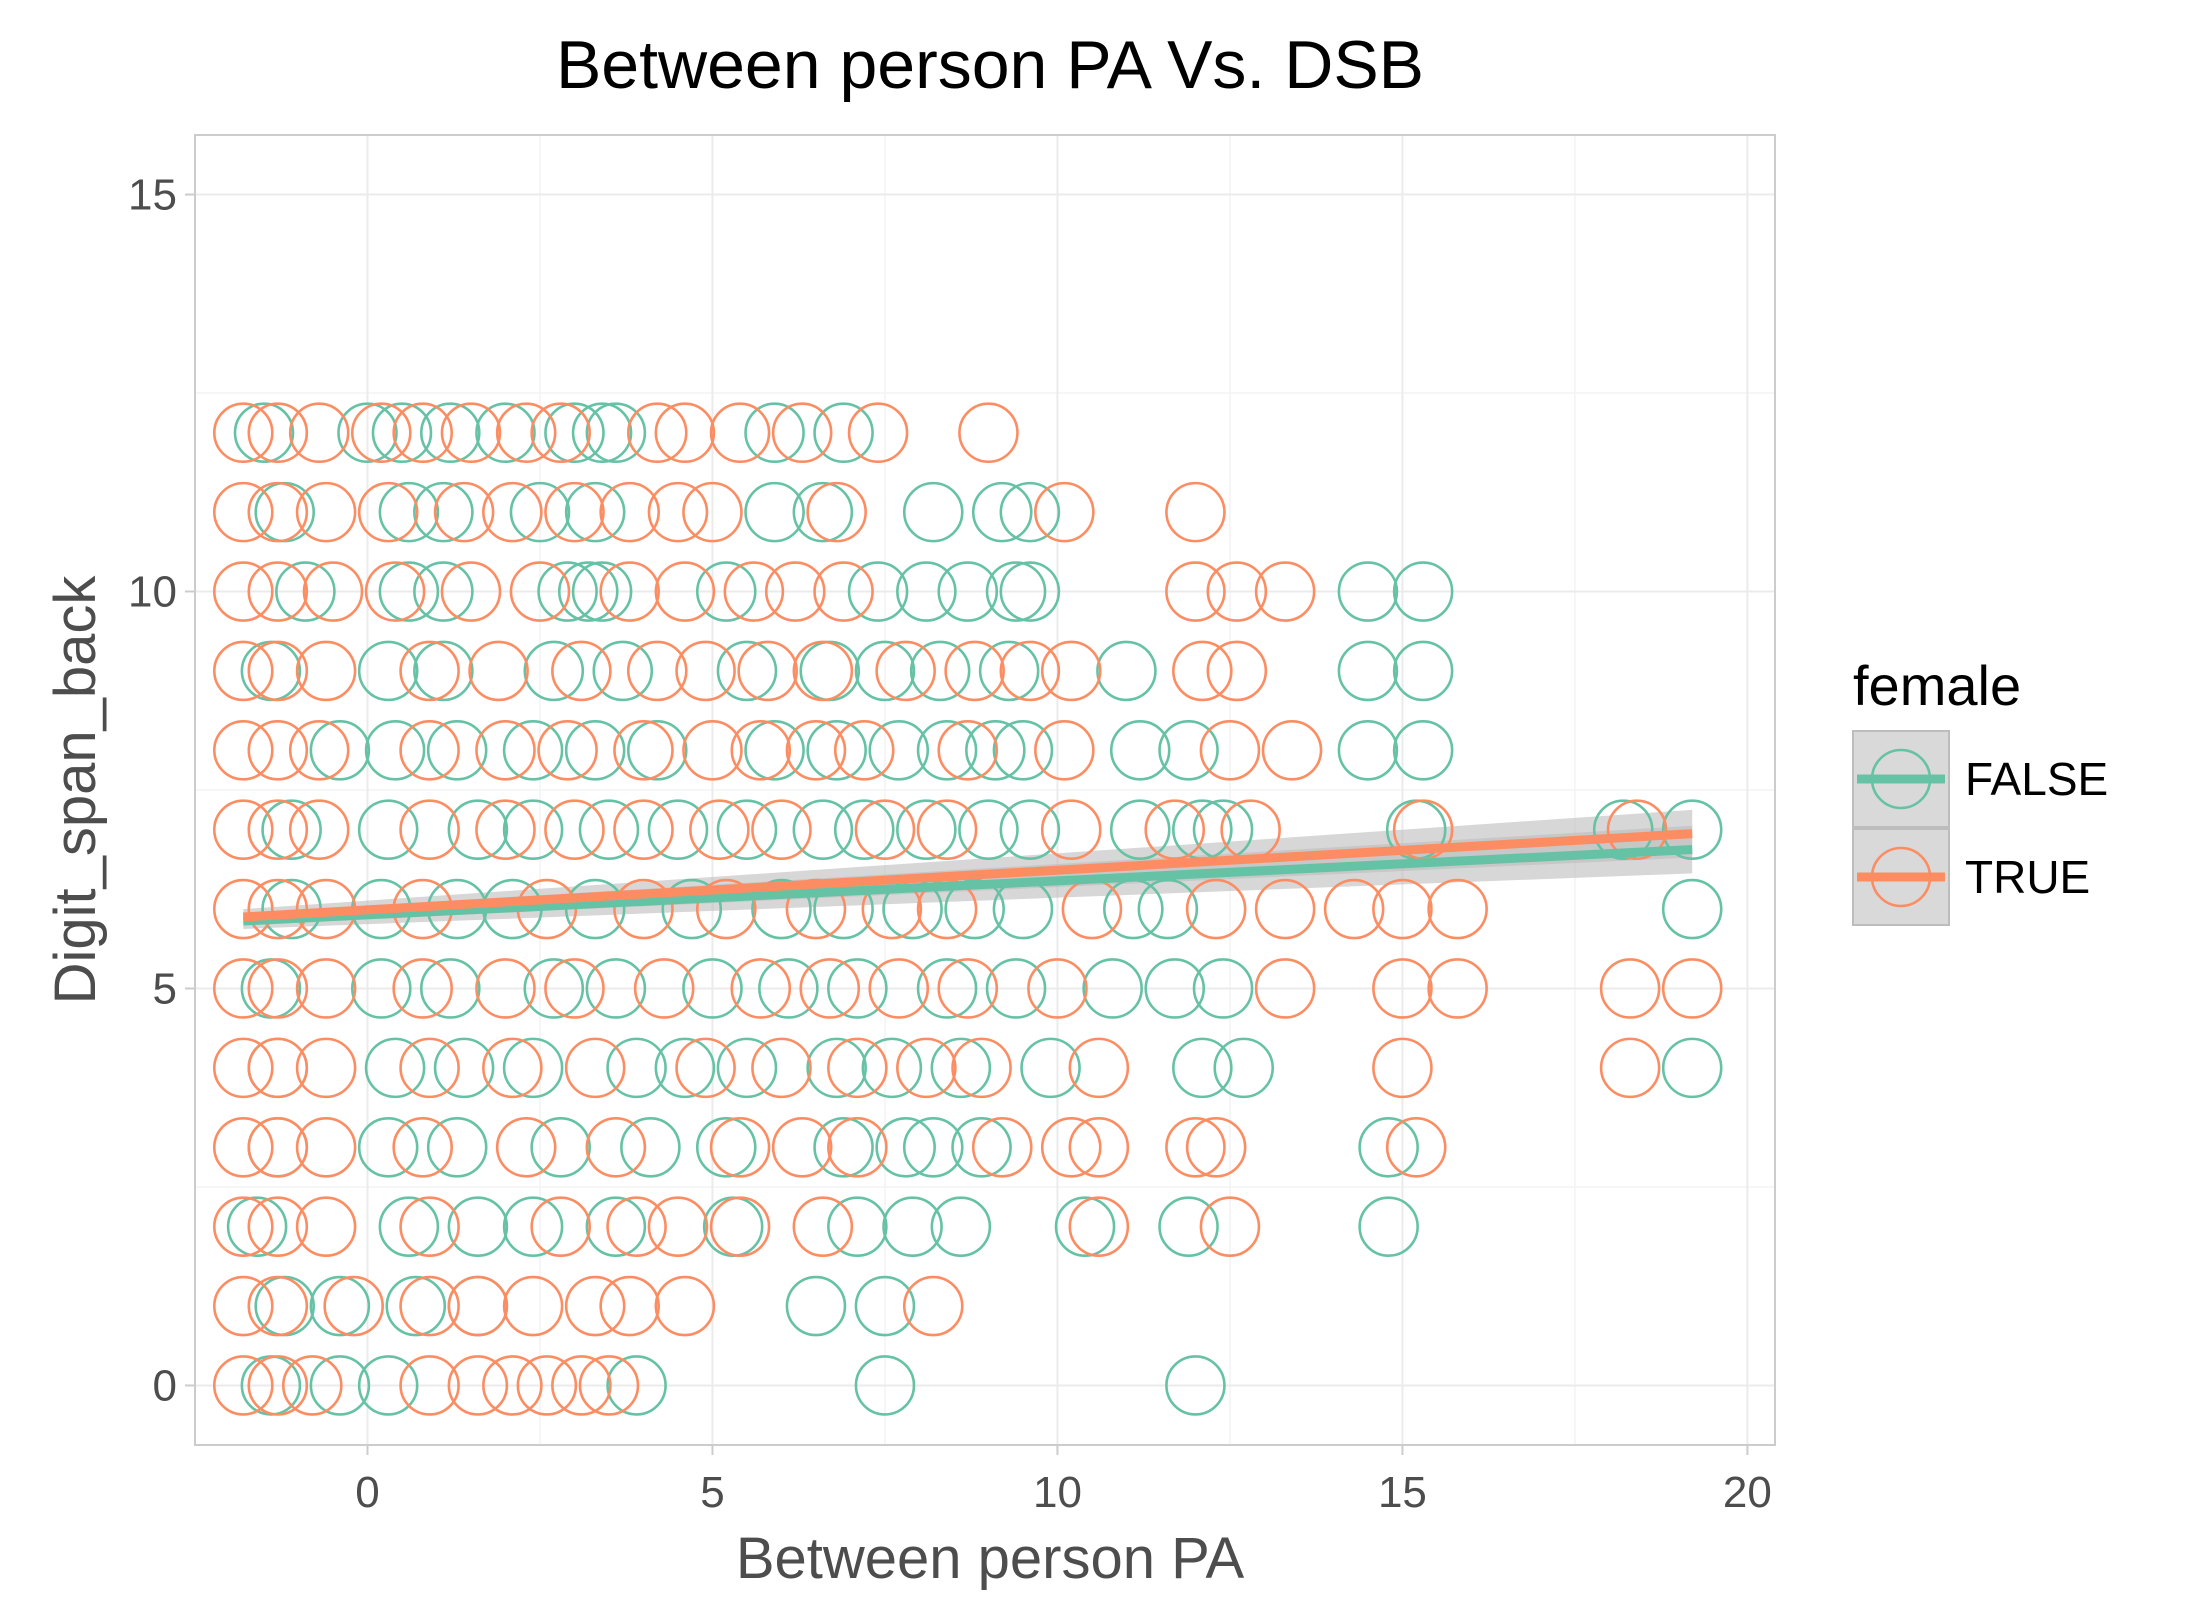 The height and width of the screenshot is (1605, 2200). What do you see at coordinates (152, 592) in the screenshot?
I see `y-tick-label: 10` at bounding box center [152, 592].